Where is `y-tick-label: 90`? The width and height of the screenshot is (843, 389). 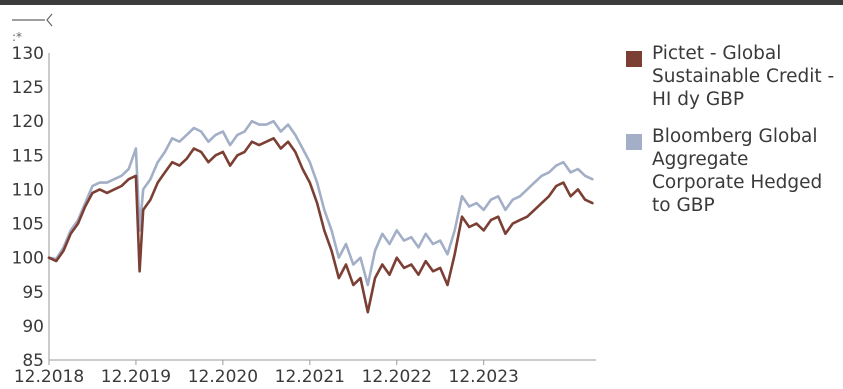 y-tick-label: 90 is located at coordinates (33, 327).